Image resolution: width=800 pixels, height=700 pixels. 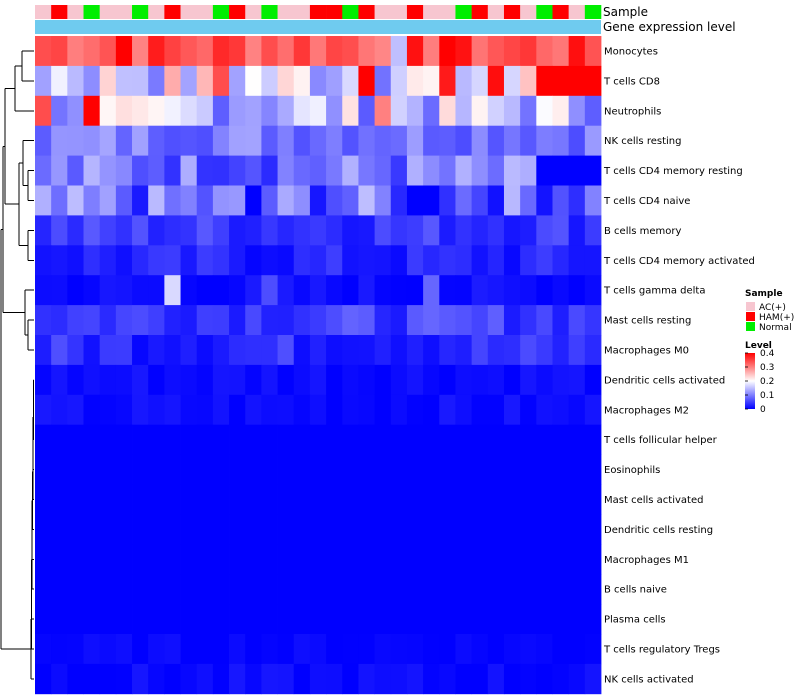 What do you see at coordinates (632, 111) in the screenshot?
I see `row-label: Neutrophils` at bounding box center [632, 111].